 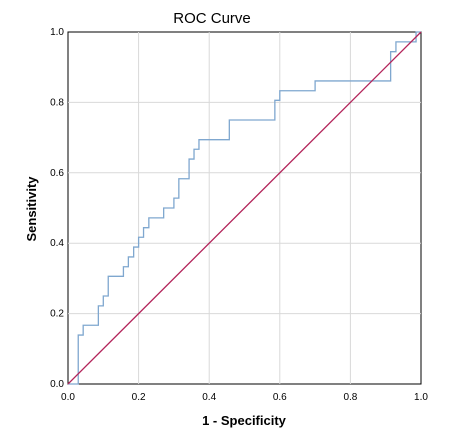 I want to click on x-tick-label: 0.6, so click(x=280, y=397).